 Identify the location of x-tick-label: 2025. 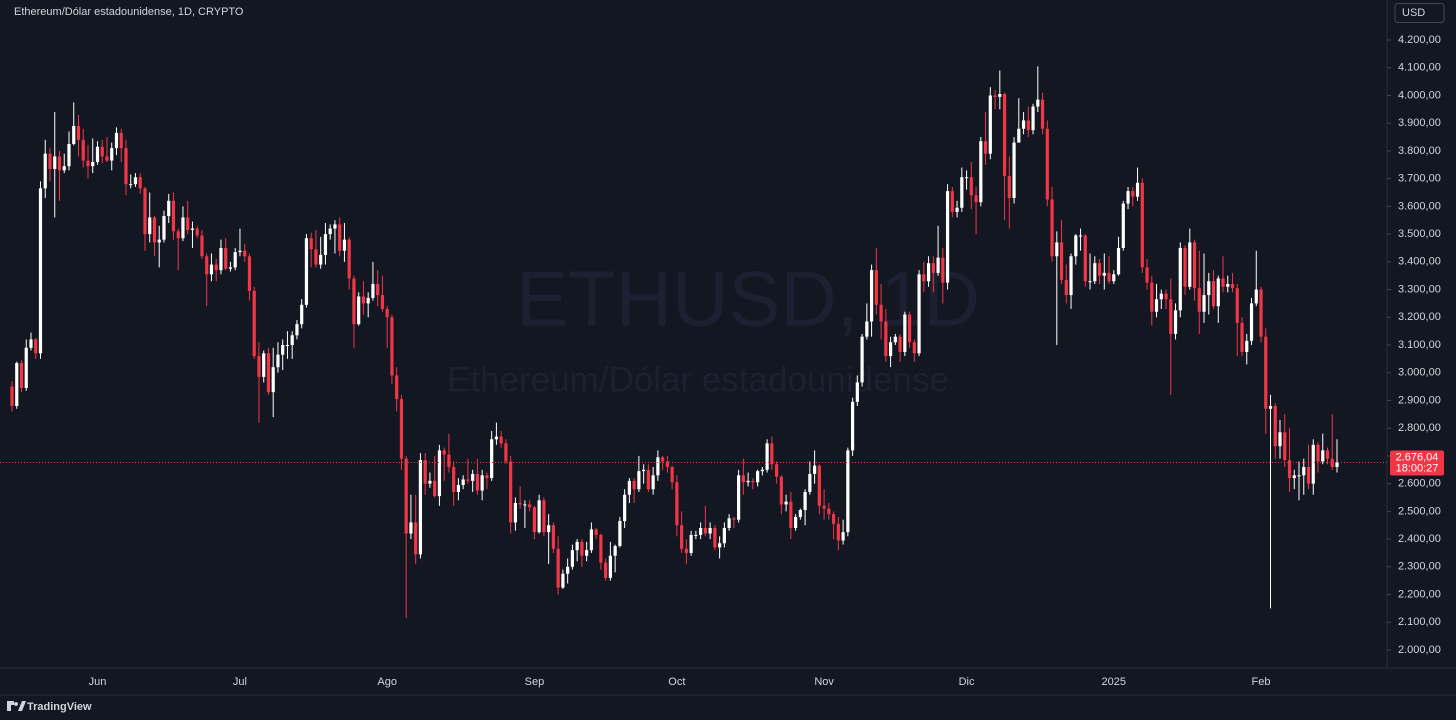
(1114, 682).